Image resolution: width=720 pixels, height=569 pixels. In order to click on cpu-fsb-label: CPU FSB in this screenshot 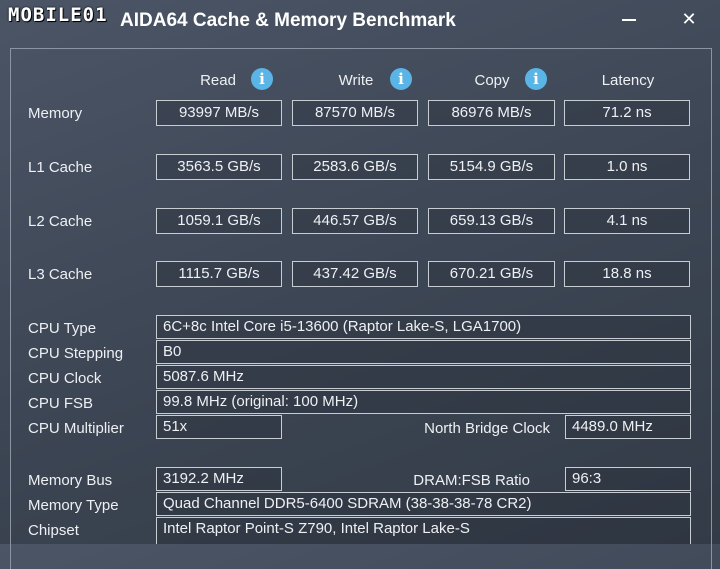, I will do `click(61, 403)`.